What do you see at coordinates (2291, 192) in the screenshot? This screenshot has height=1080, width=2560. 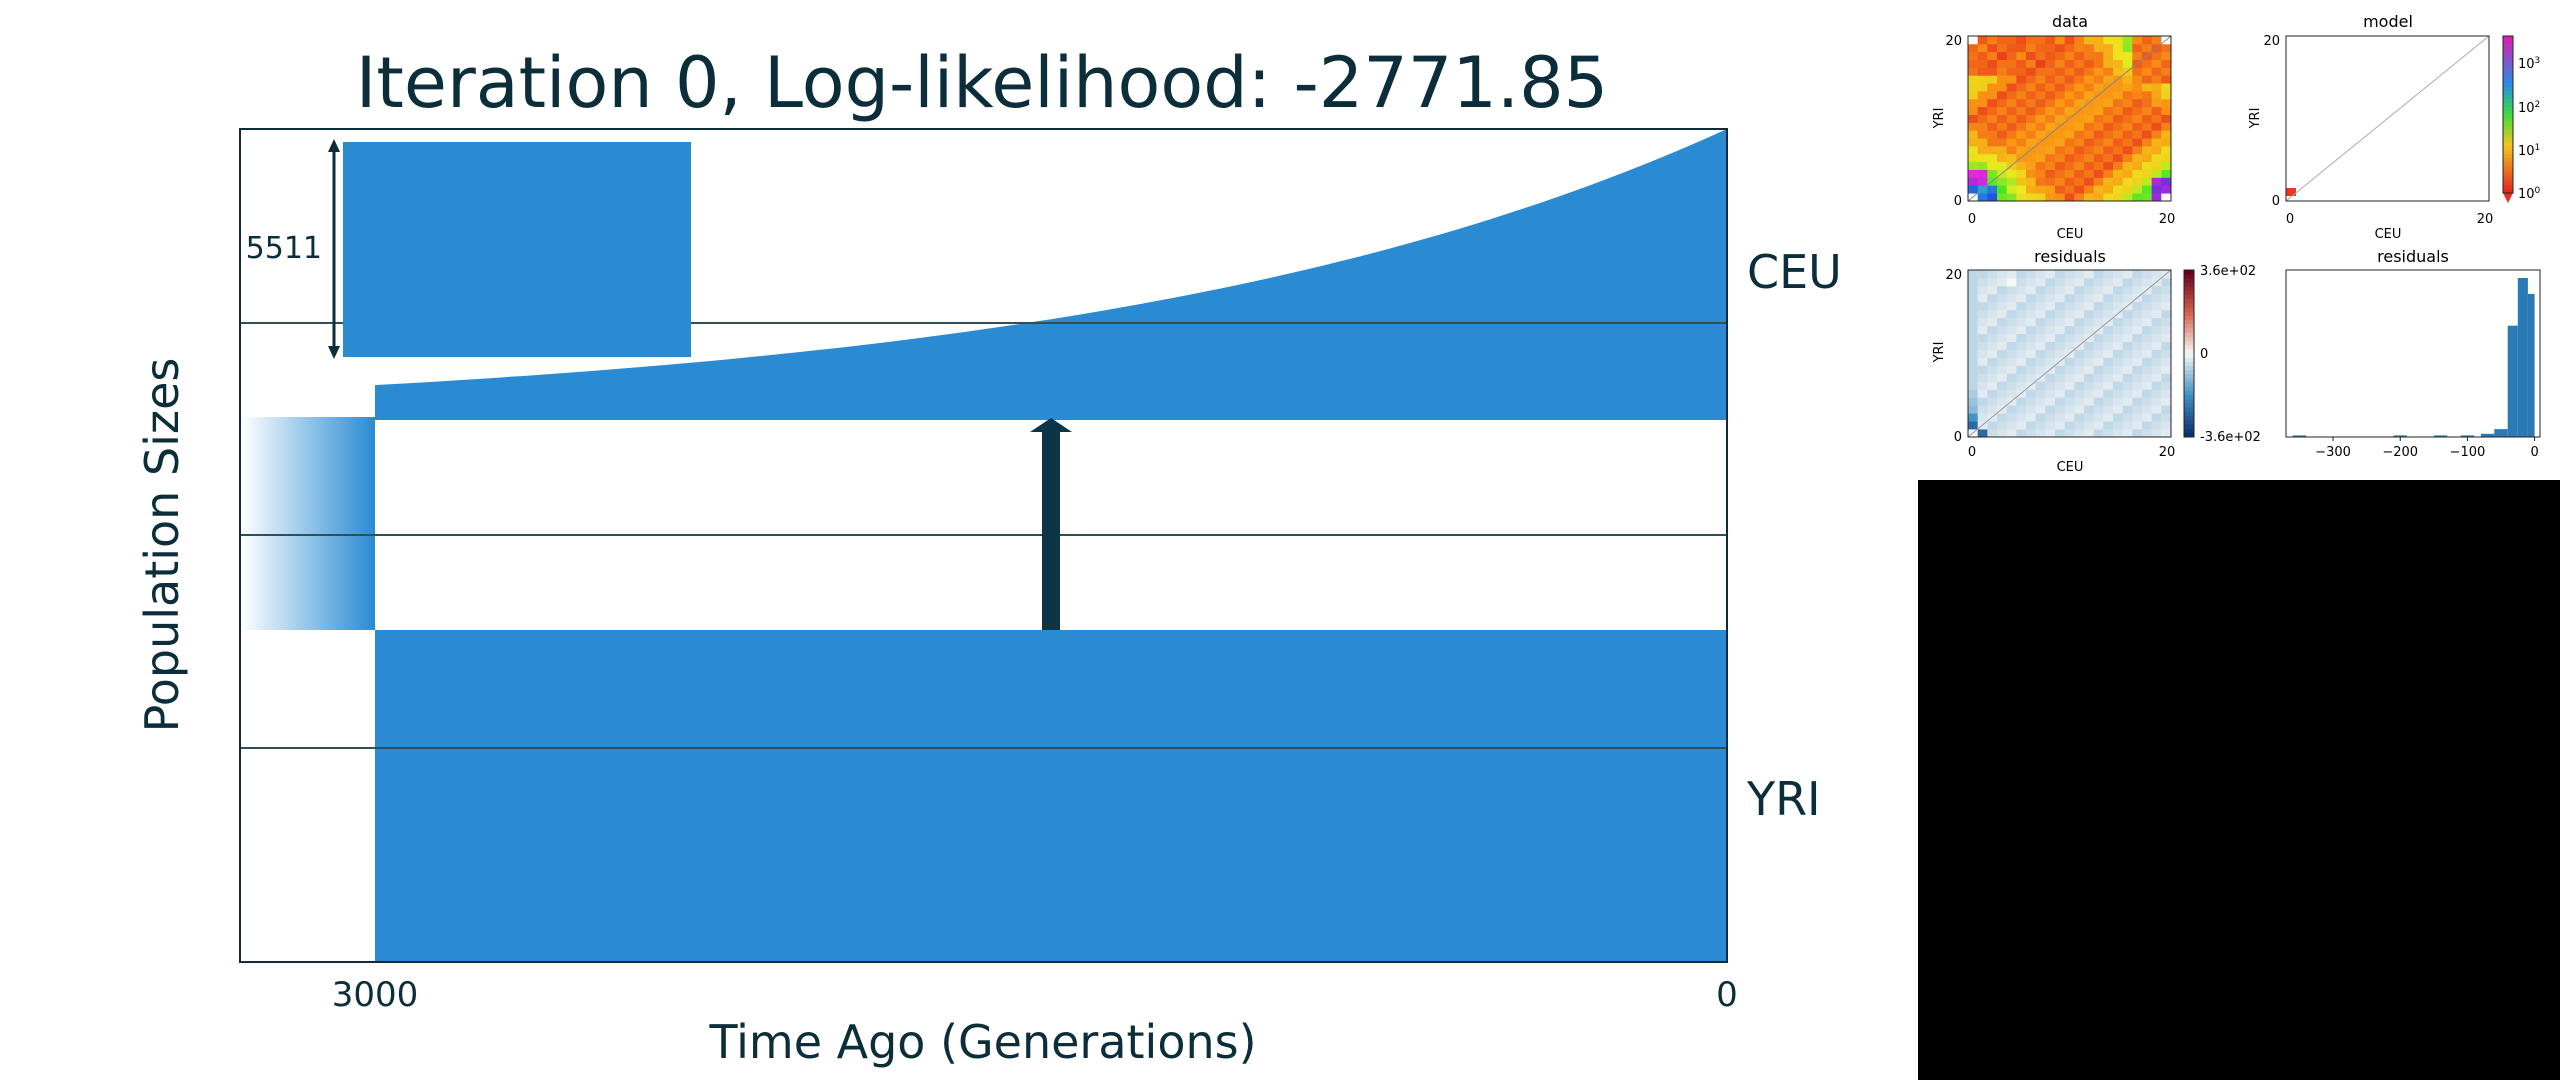 I see `model-cell` at bounding box center [2291, 192].